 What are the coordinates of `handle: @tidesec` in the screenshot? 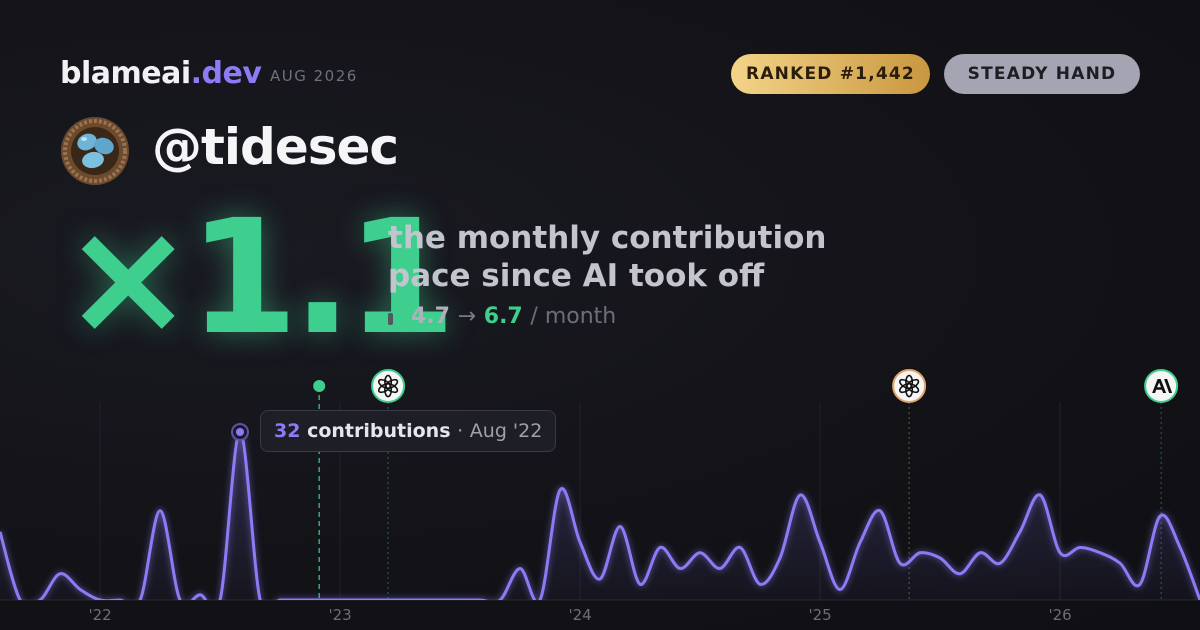 It's located at (275, 147).